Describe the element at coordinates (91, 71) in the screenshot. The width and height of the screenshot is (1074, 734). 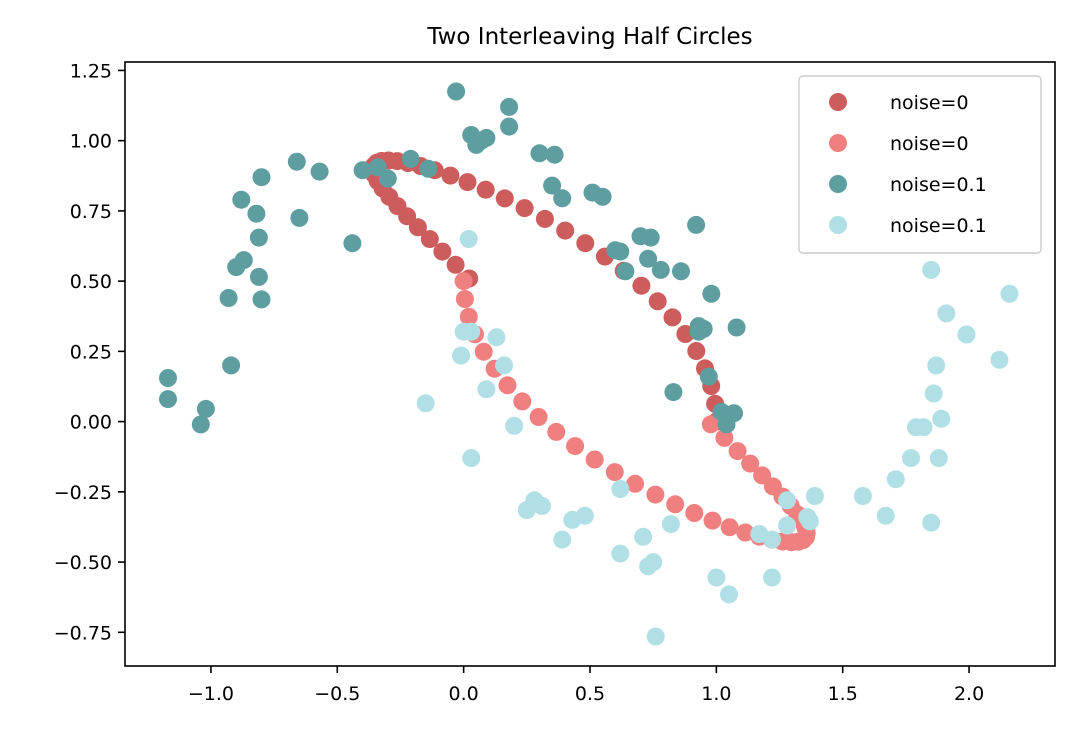
I see `y-tick-label: 1.25` at that location.